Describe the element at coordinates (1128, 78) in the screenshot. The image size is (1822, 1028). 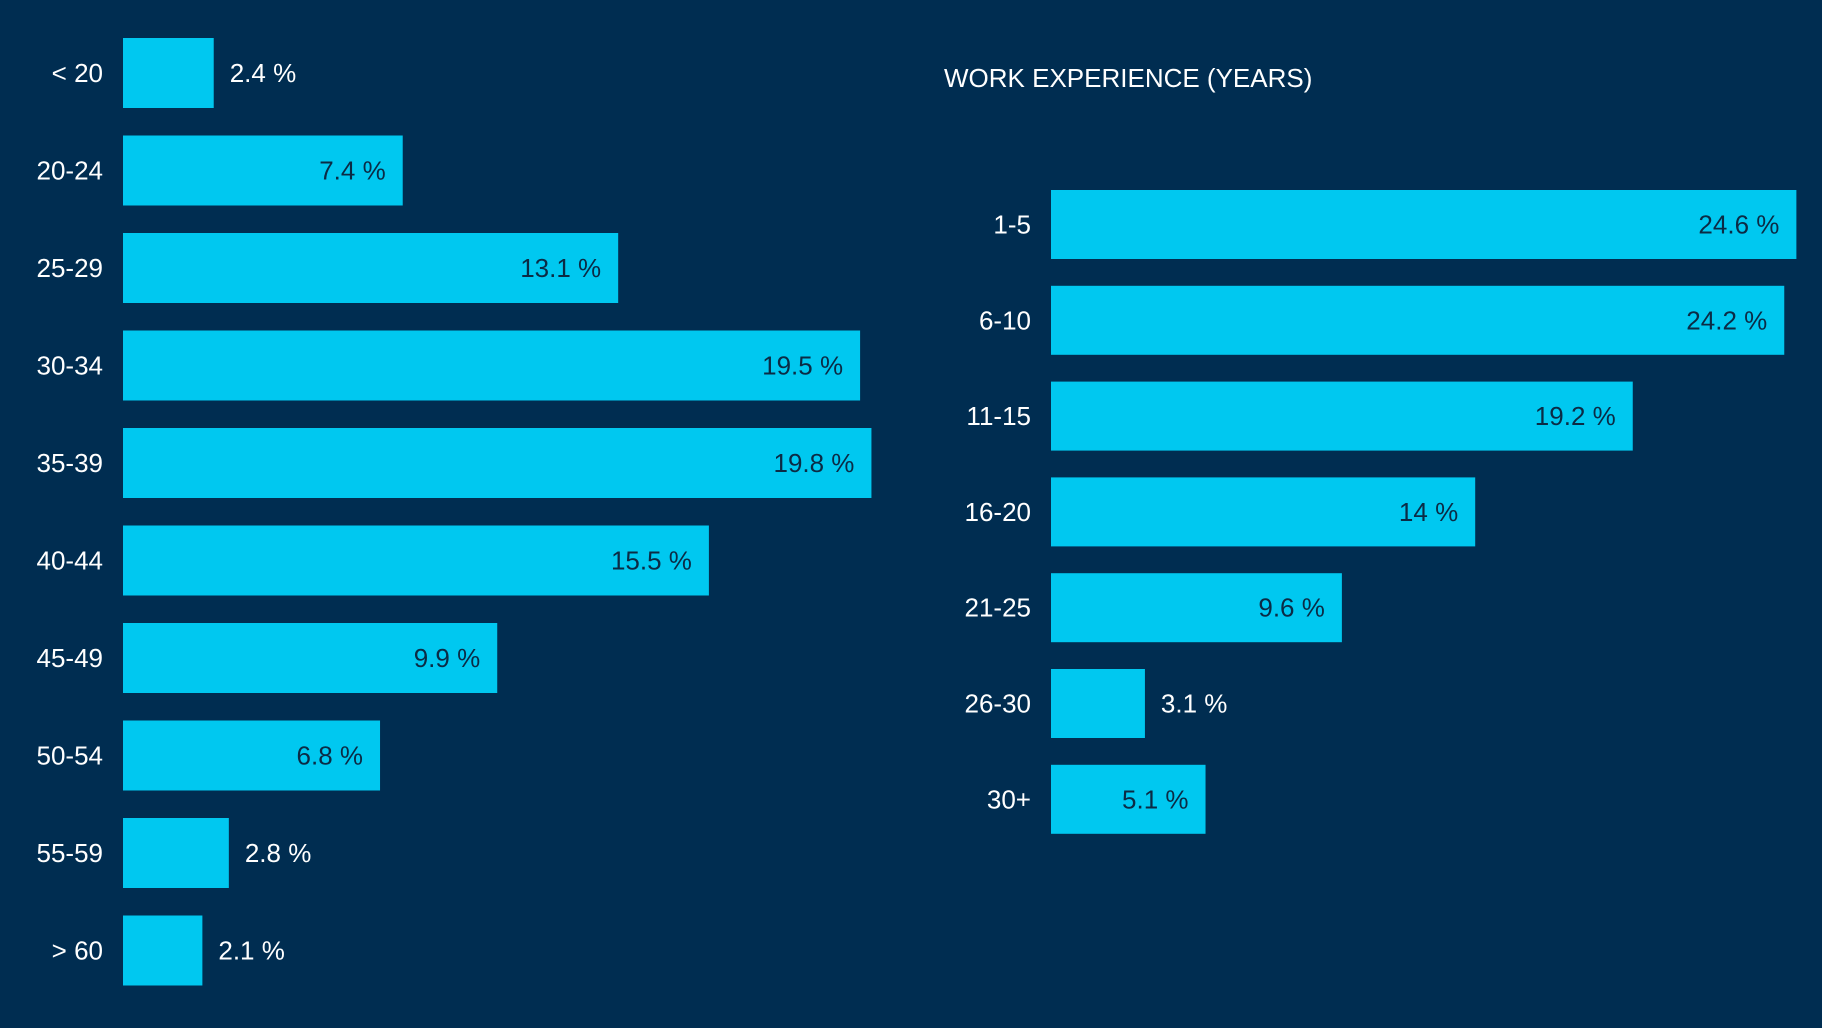
I see `chart-title: WORK EXPERIENCE (YEARS)` at that location.